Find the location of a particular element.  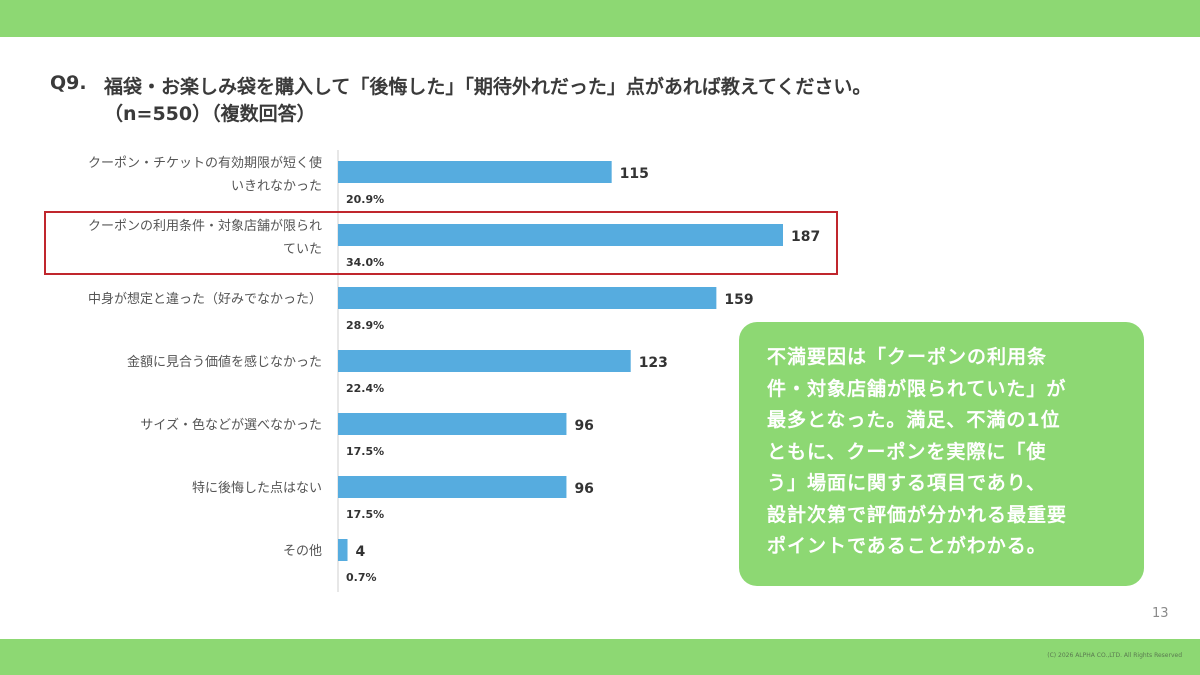

callout-line: 設計次第で評価が分かれる最重要 is located at coordinates (917, 514).